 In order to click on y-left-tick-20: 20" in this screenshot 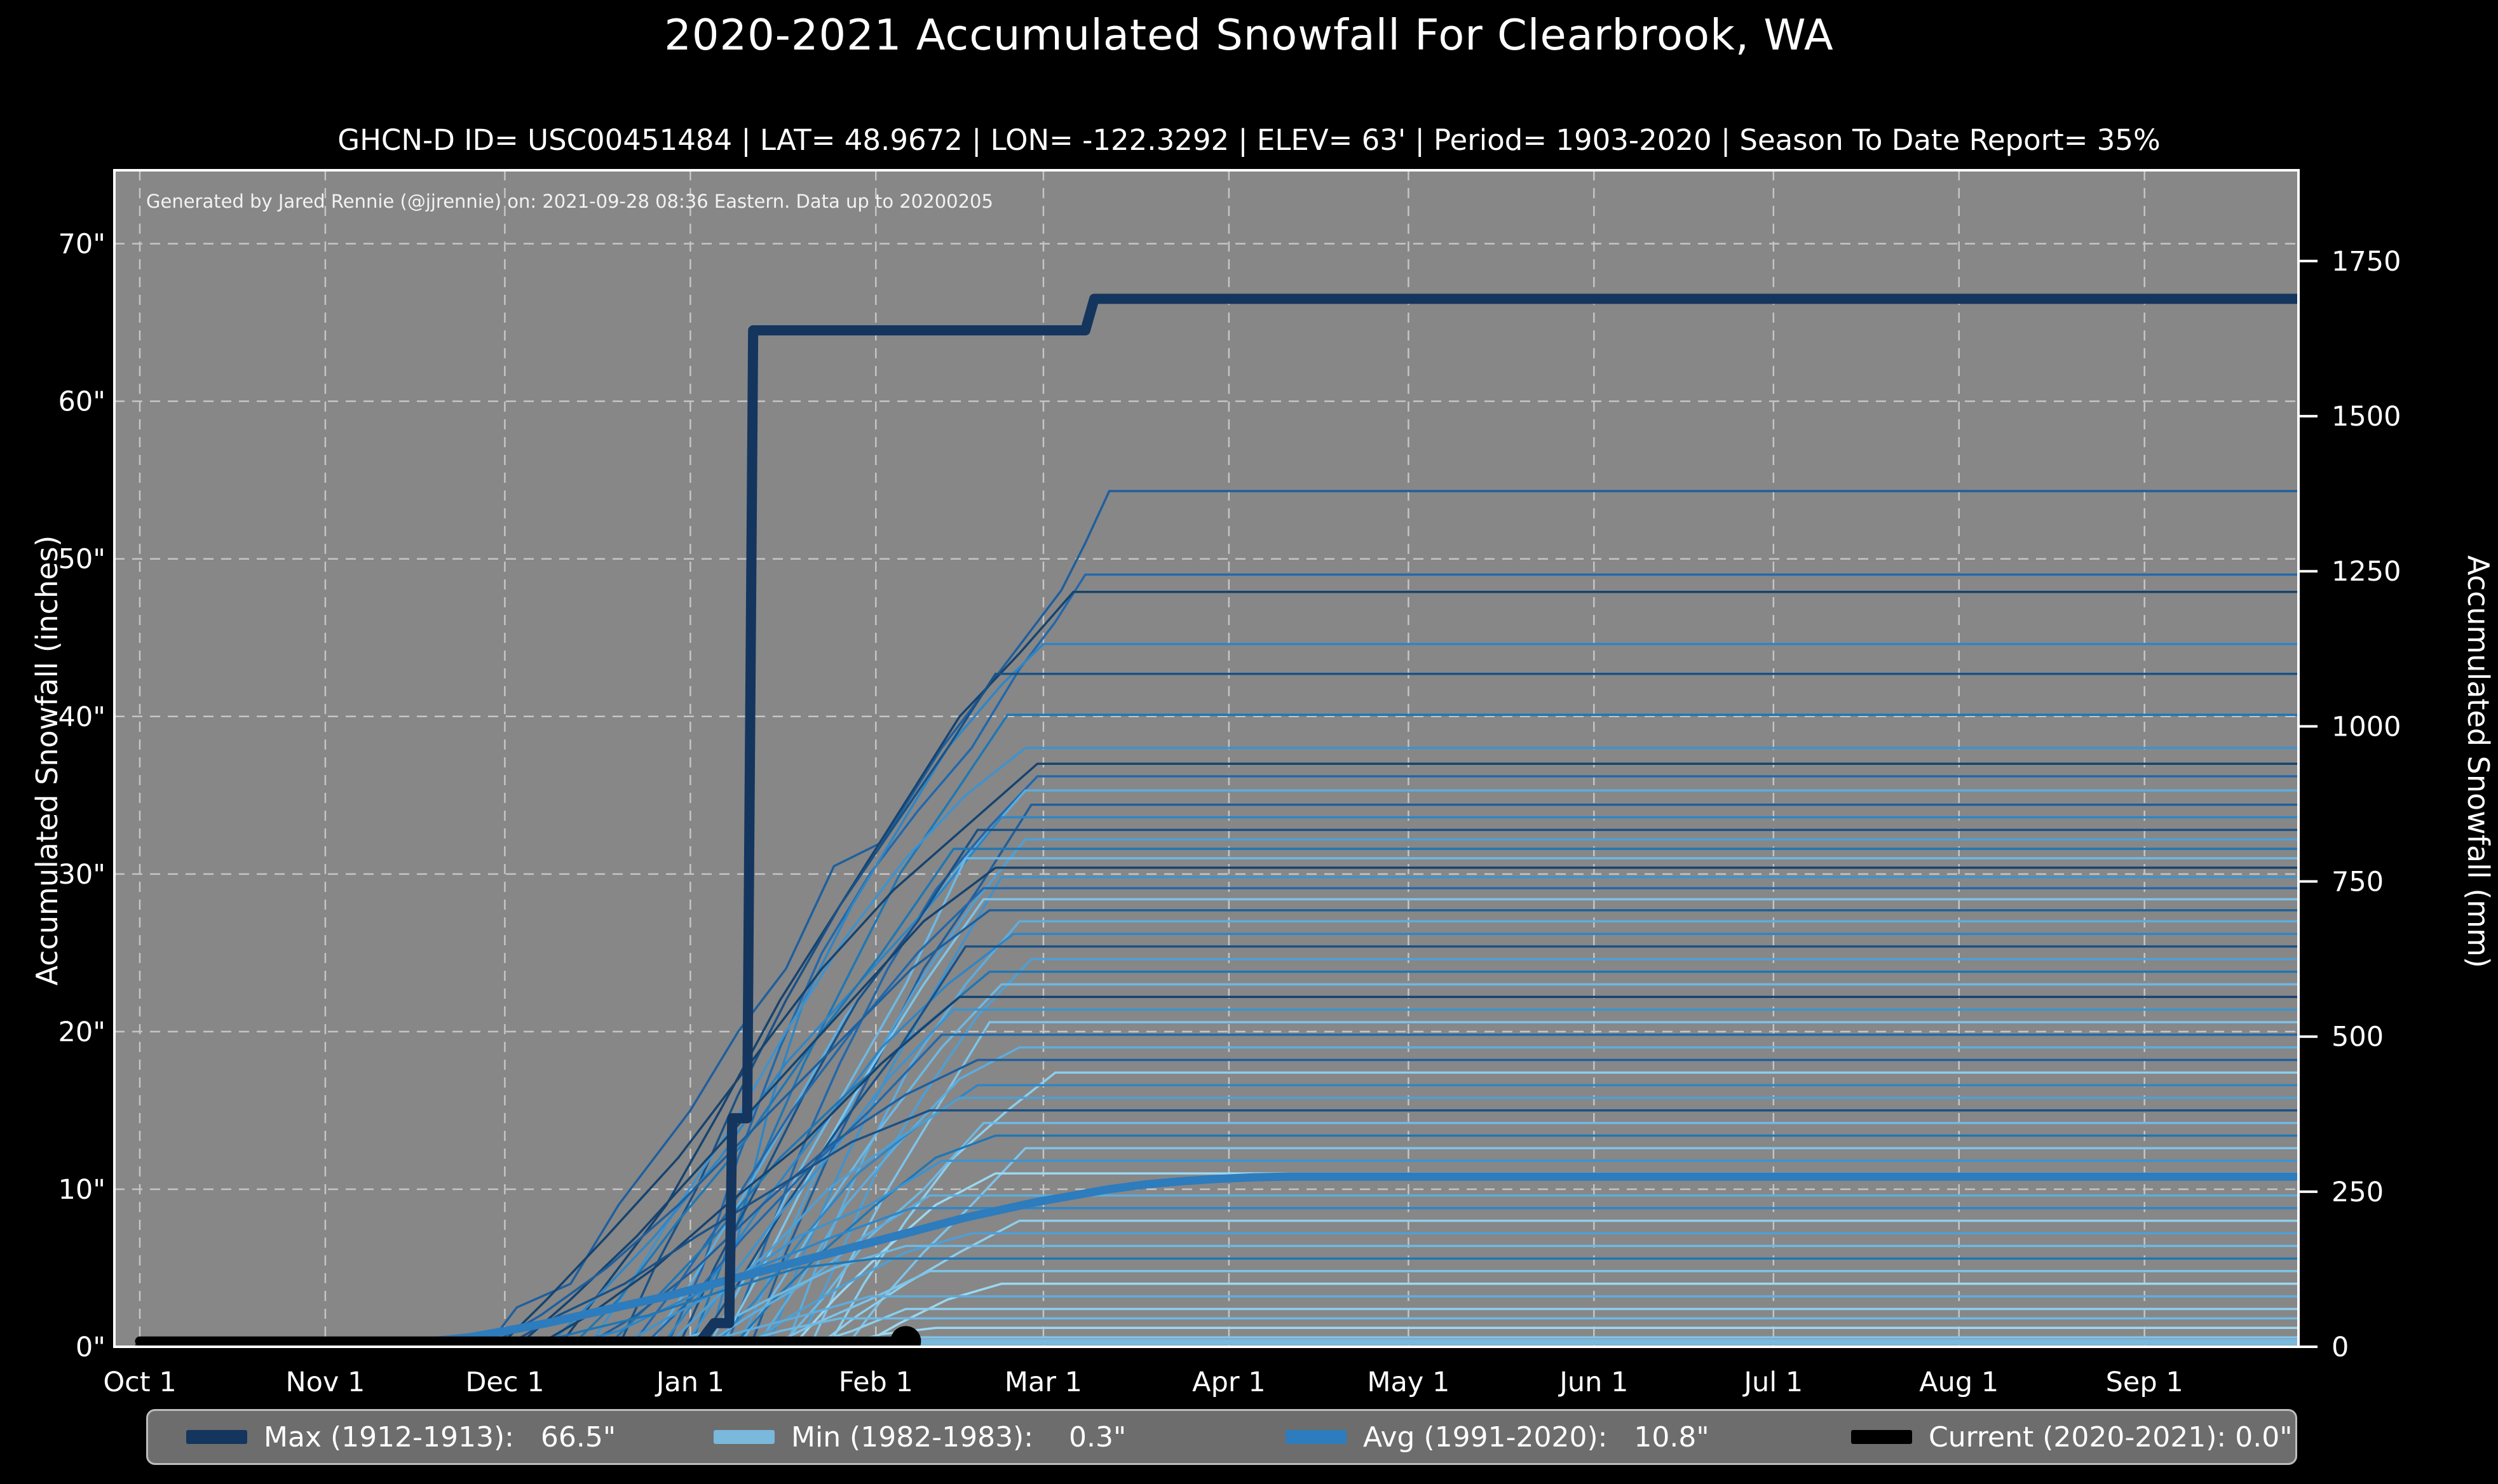, I will do `click(82, 1032)`.